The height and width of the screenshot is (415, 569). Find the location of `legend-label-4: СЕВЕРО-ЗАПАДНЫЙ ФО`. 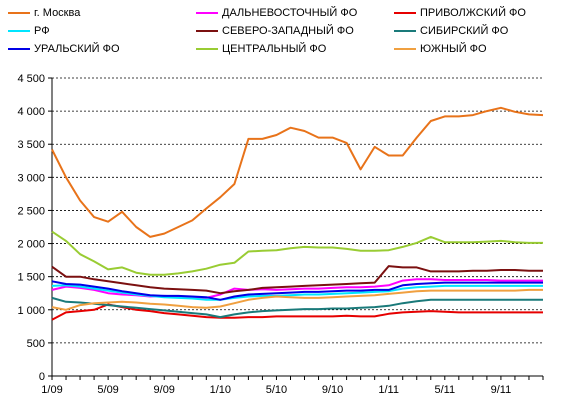

legend-label-4: СЕВЕРО-ЗАПАДНЫЙ ФО is located at coordinates (288, 31).